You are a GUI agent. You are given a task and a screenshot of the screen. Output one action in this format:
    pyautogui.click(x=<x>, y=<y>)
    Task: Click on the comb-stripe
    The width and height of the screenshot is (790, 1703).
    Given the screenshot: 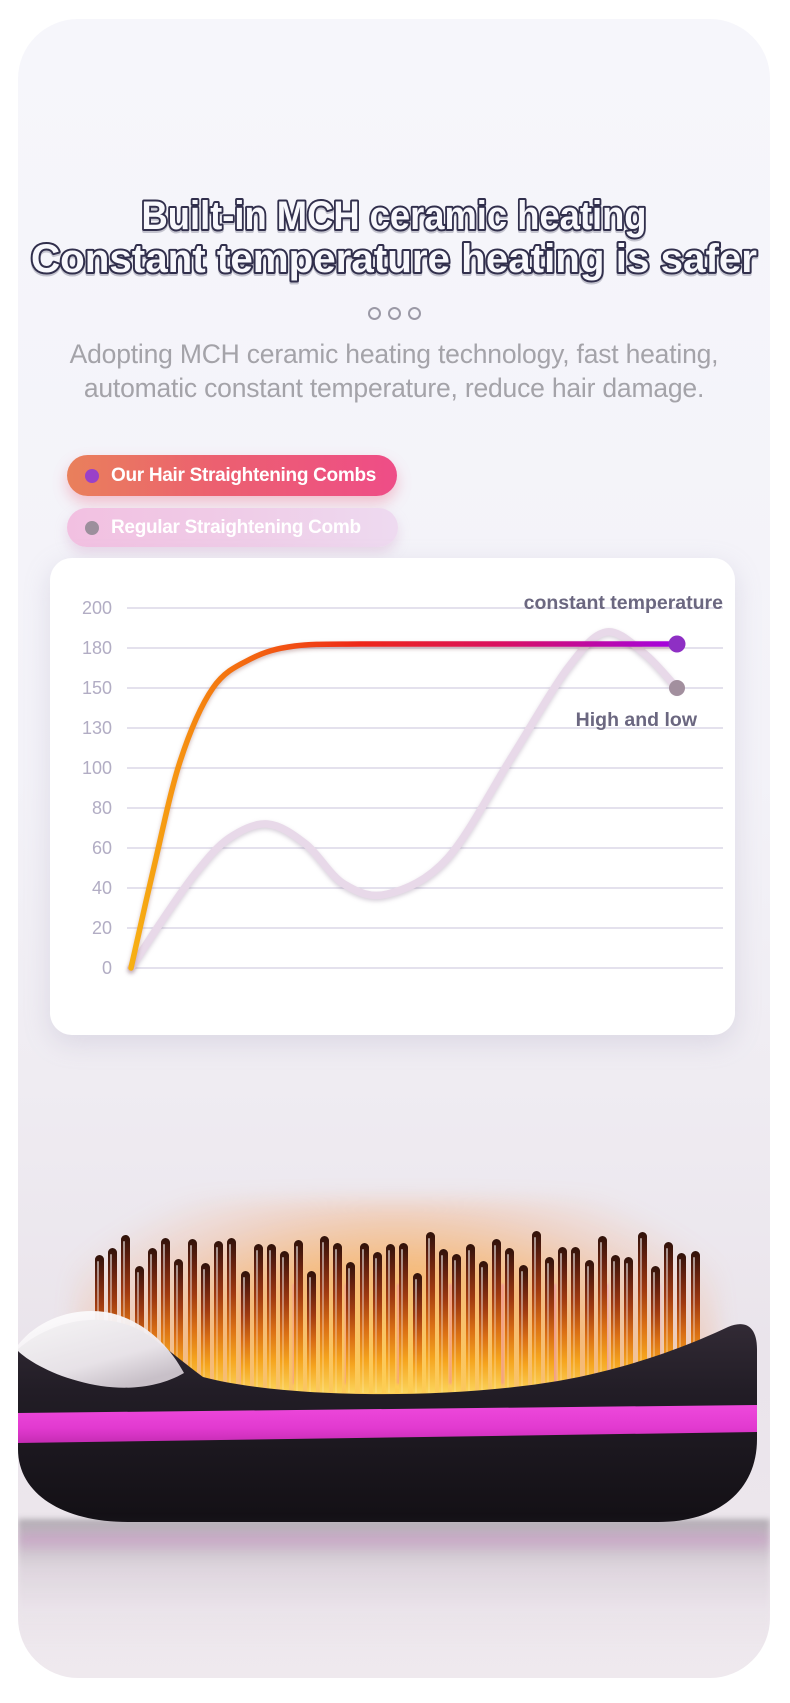 What is the action you would take?
    pyautogui.click(x=387, y=1424)
    